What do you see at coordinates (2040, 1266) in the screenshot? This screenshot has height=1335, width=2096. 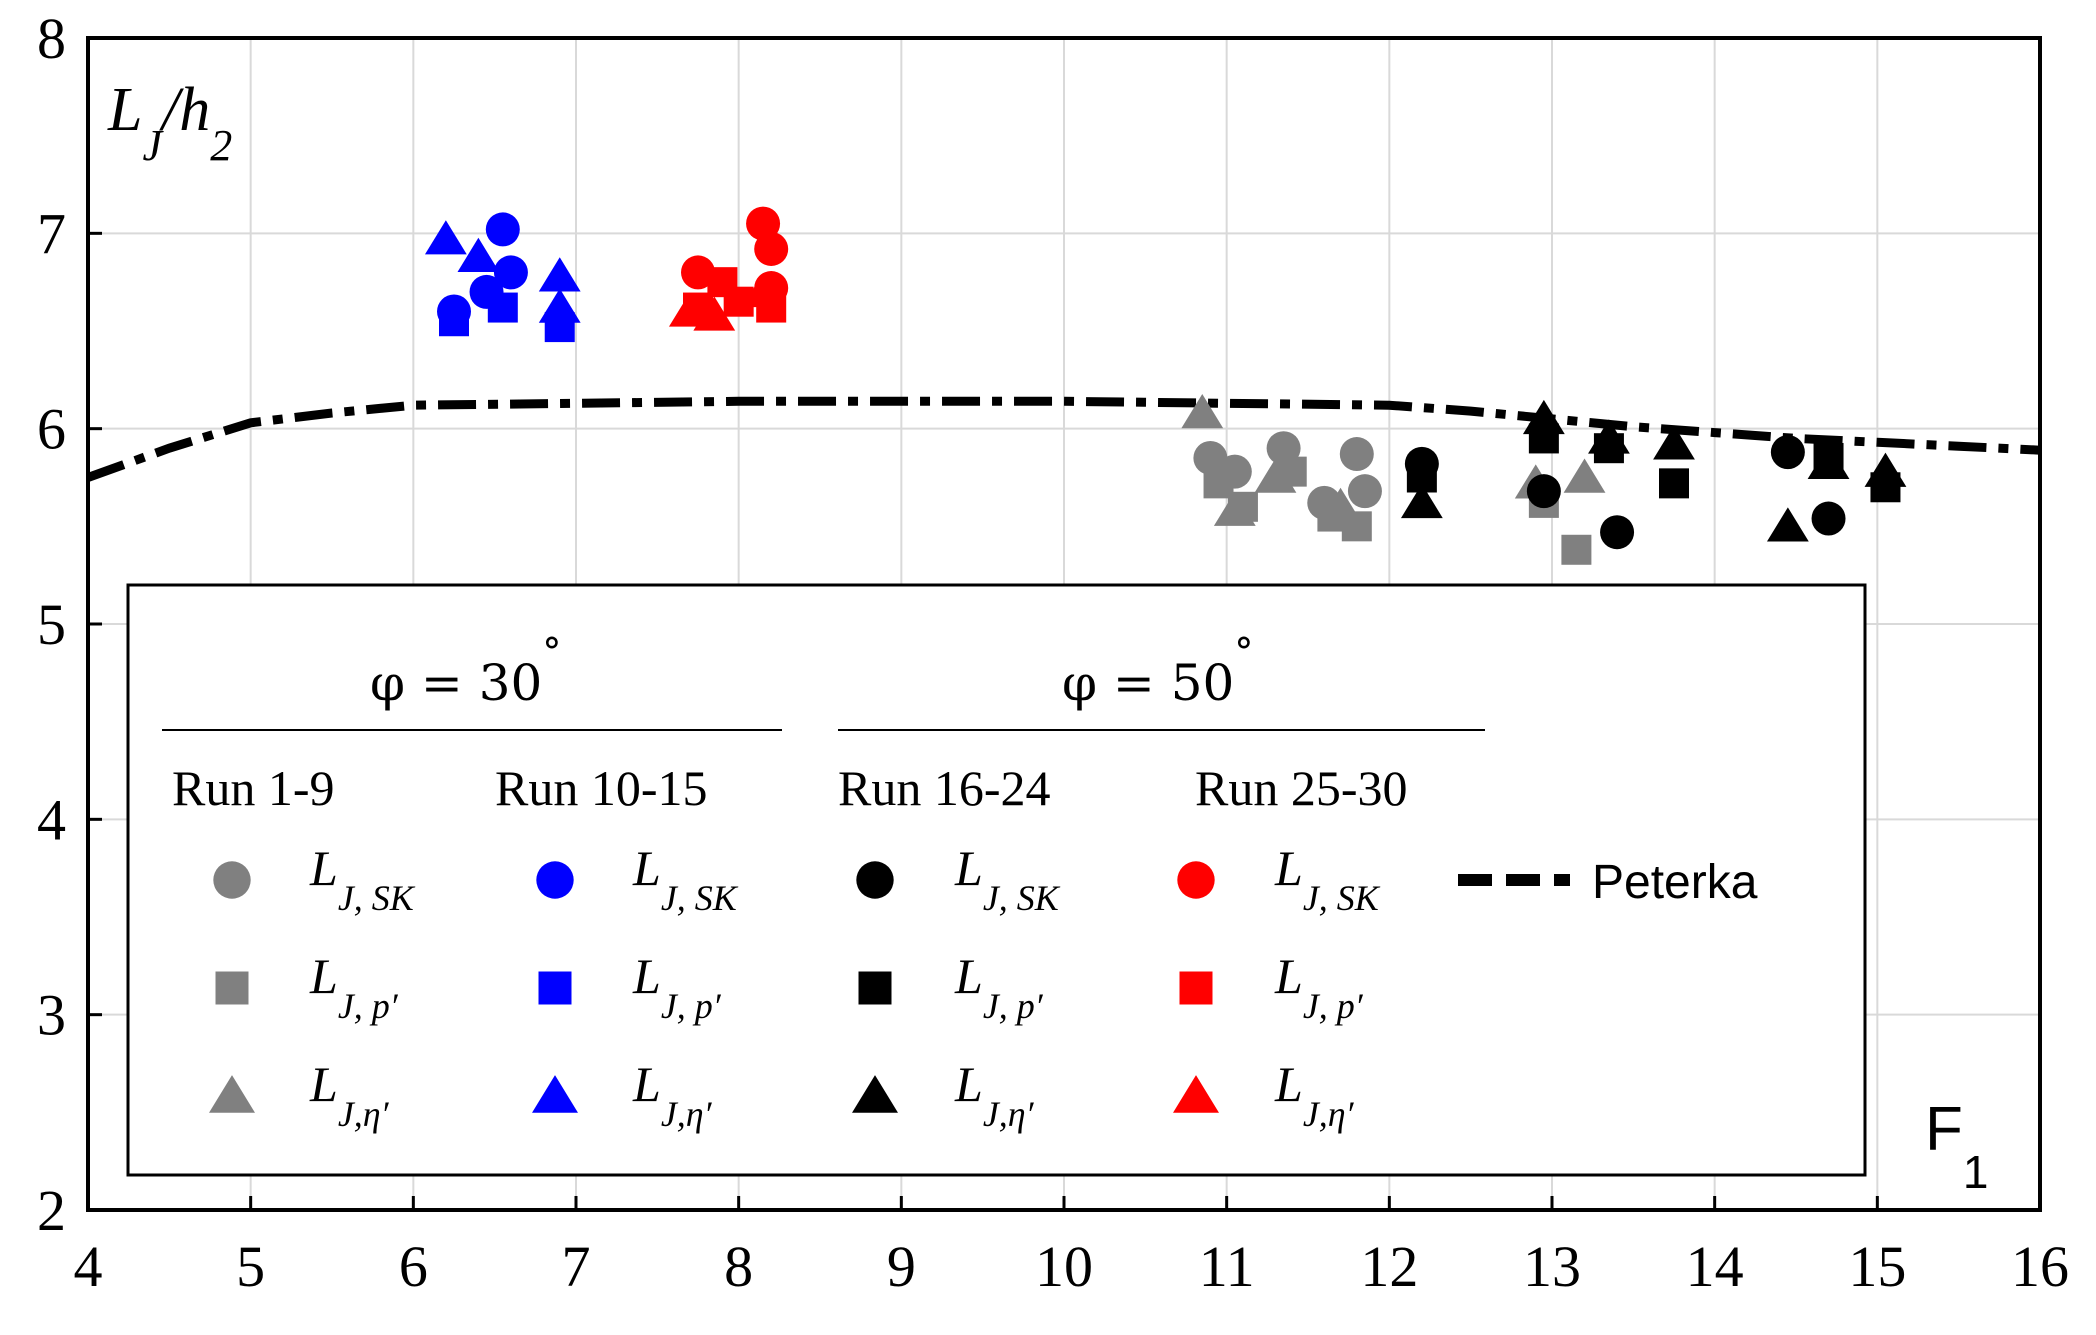 I see `x-tick-label: 16` at bounding box center [2040, 1266].